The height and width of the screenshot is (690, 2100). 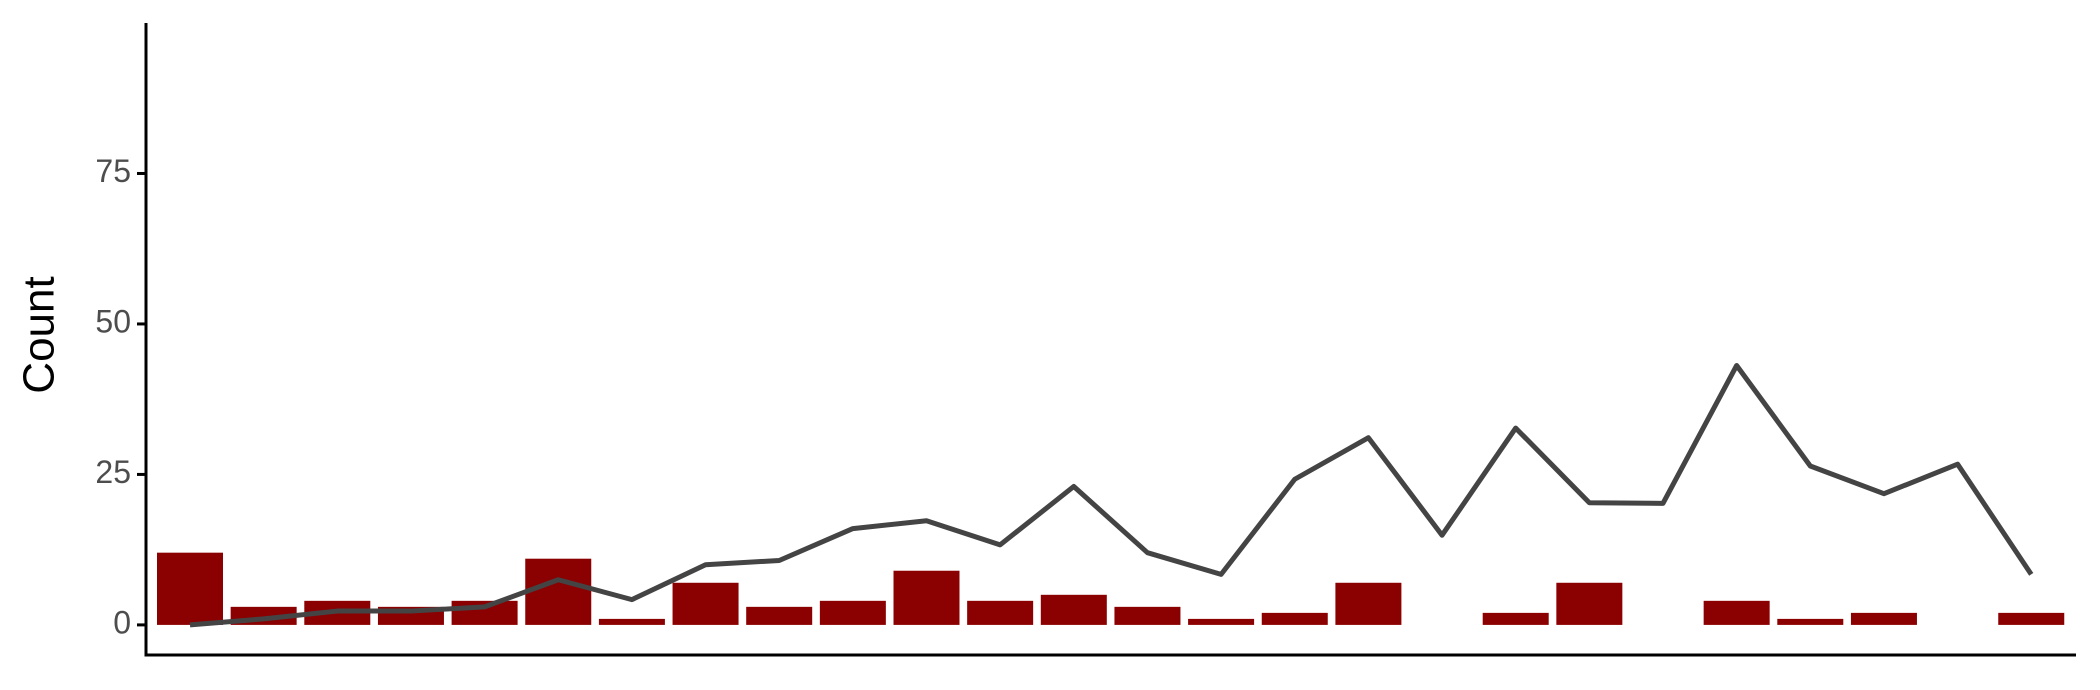 What do you see at coordinates (113, 321) in the screenshot?
I see `y-tick-label: 50` at bounding box center [113, 321].